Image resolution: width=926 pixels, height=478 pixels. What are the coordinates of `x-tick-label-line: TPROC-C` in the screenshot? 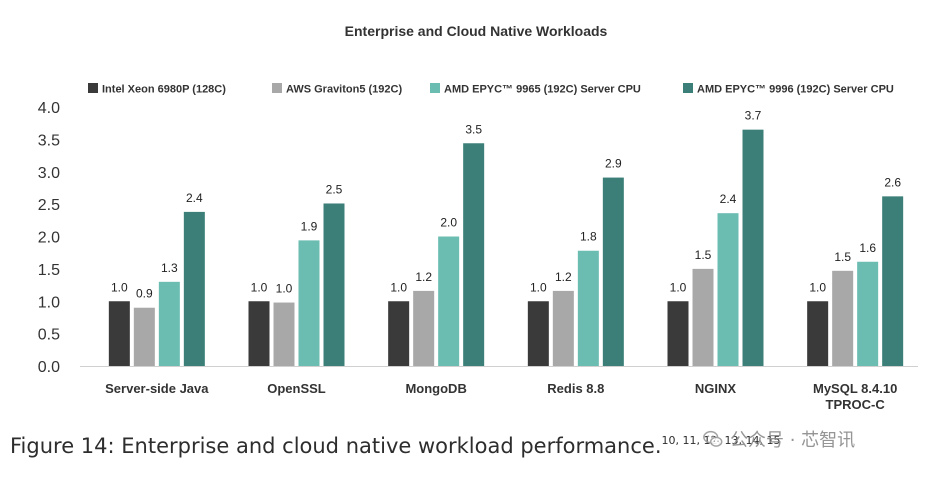 It's located at (856, 404).